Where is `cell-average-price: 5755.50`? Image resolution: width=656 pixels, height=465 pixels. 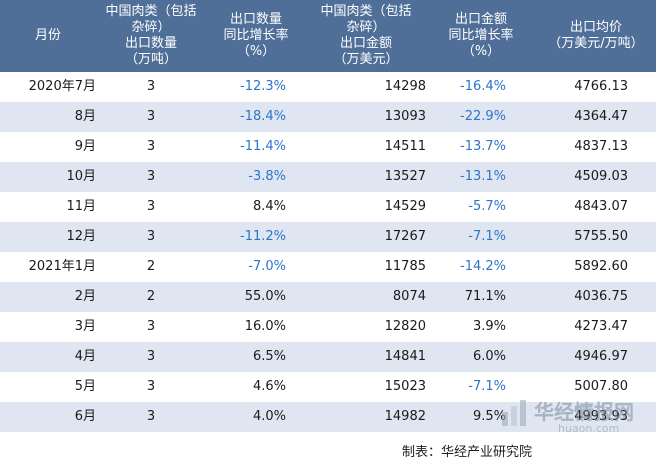 cell-average-price: 5755.50 is located at coordinates (601, 236).